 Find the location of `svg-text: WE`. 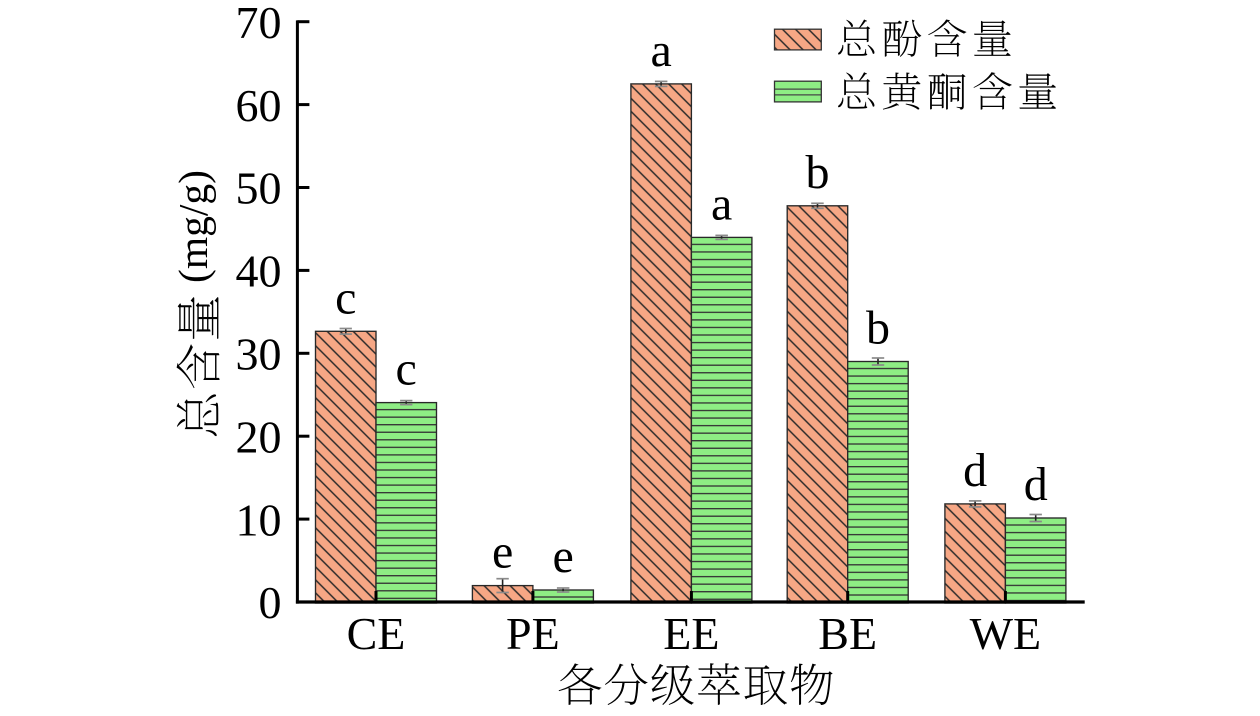

svg-text: WE is located at coordinates (1006, 633).